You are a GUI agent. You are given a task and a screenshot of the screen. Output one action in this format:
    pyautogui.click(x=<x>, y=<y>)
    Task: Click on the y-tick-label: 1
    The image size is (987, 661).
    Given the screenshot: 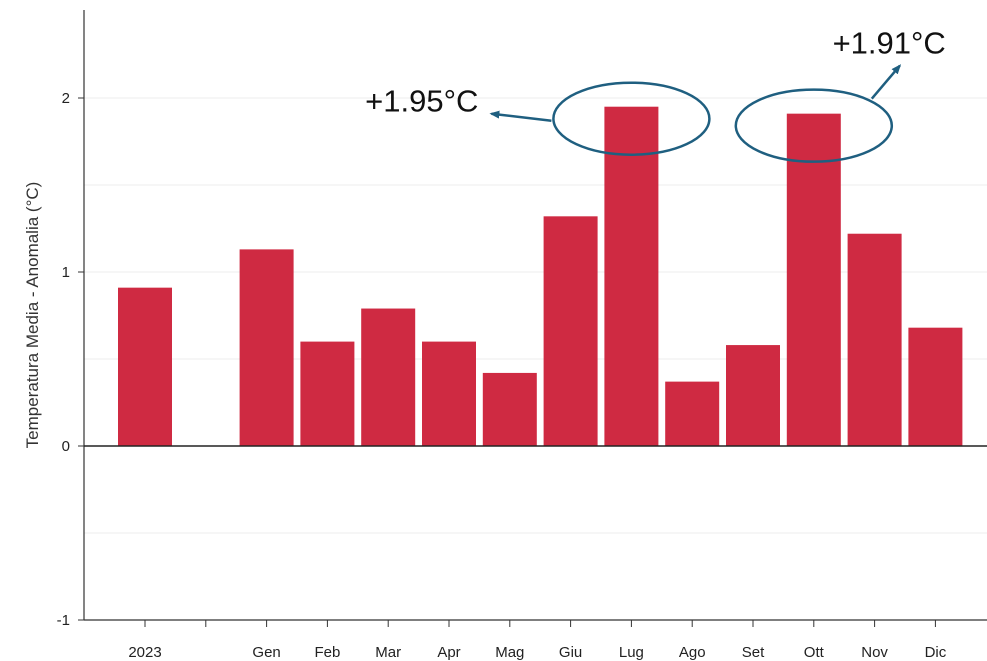 What is the action you would take?
    pyautogui.click(x=66, y=272)
    